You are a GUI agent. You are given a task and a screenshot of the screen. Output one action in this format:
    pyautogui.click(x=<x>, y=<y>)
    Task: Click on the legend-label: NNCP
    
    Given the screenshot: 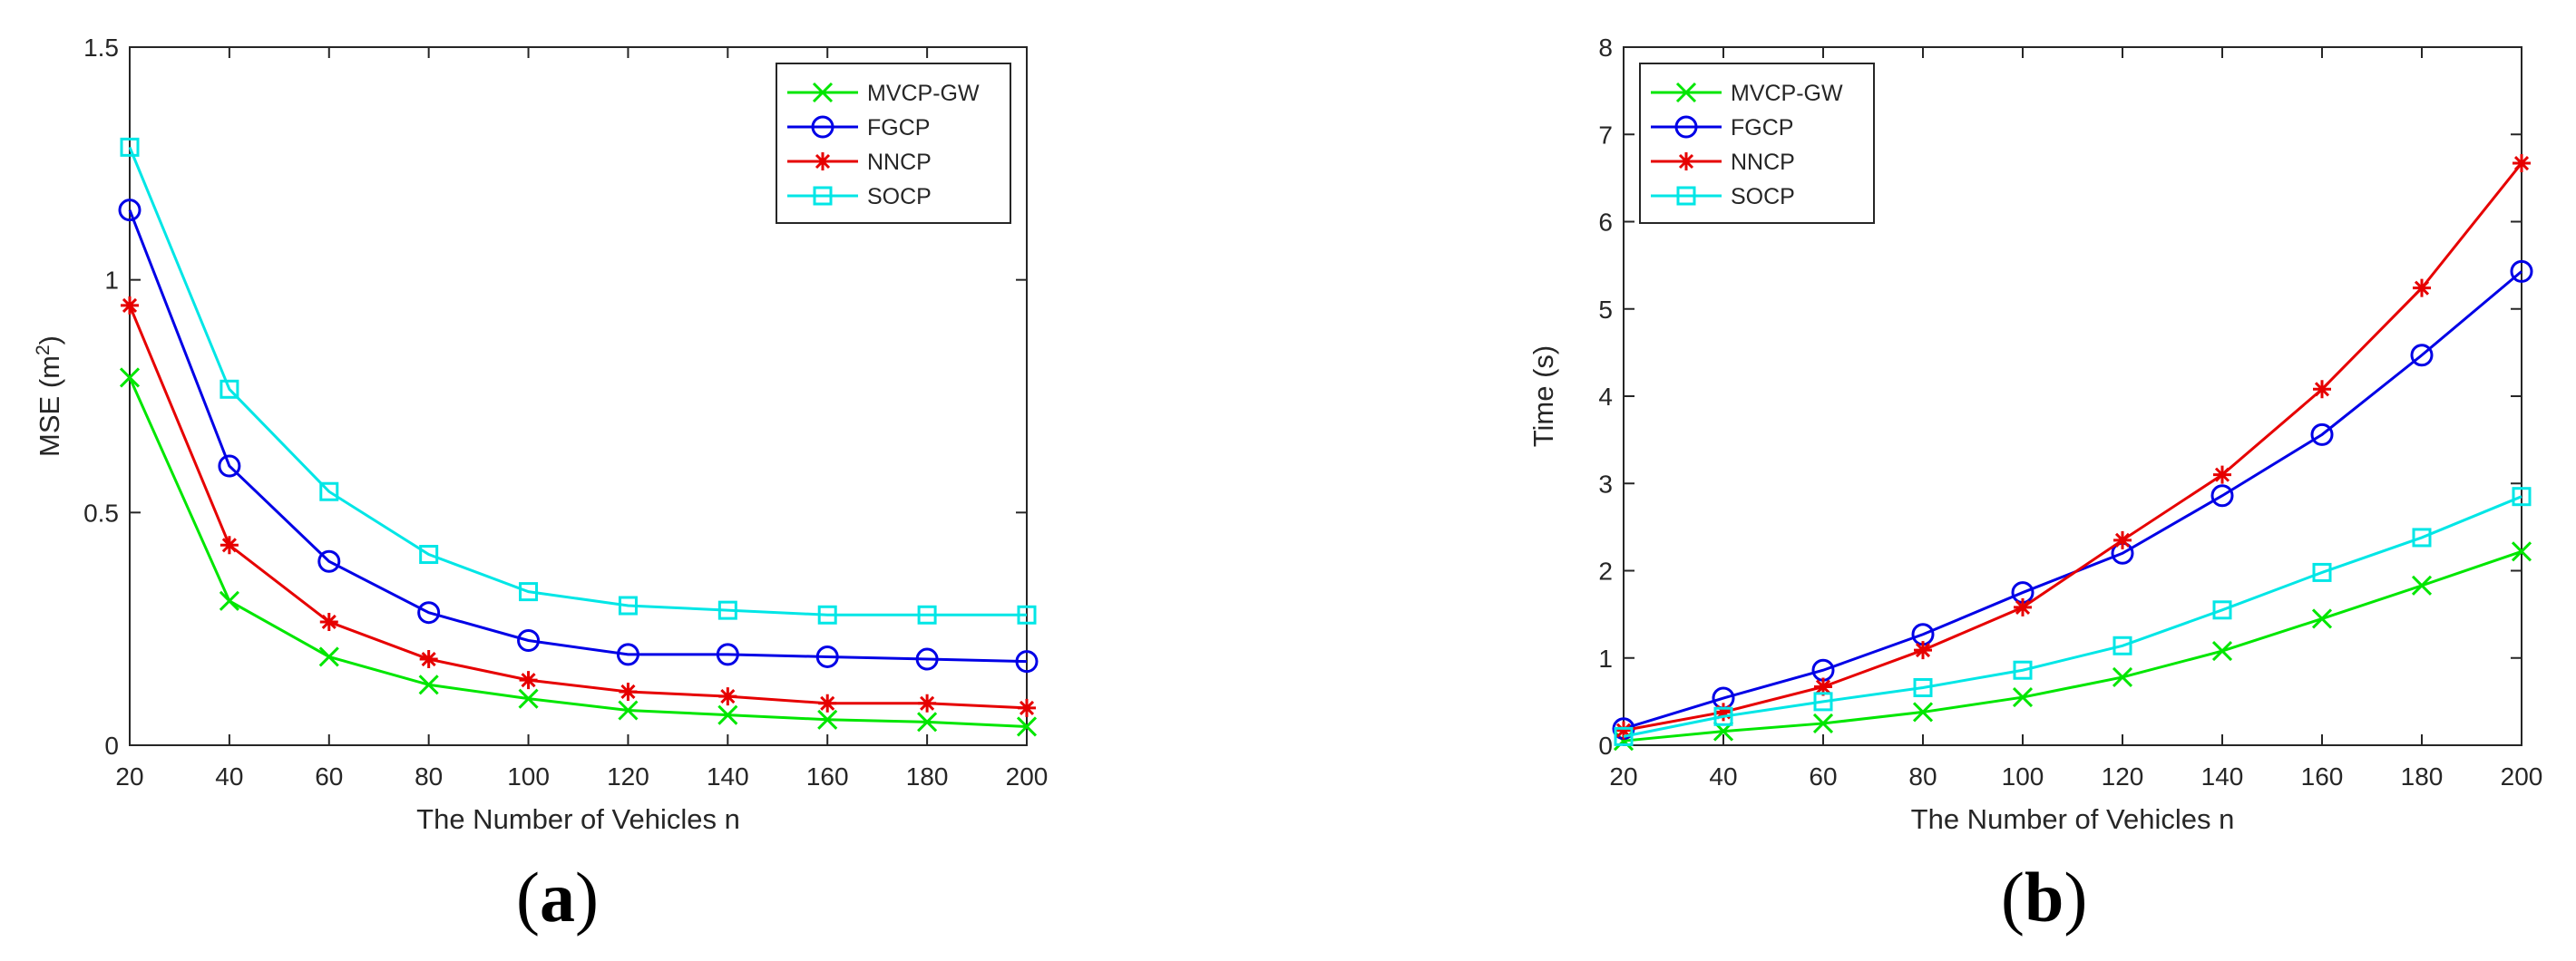 What is the action you would take?
    pyautogui.click(x=899, y=162)
    